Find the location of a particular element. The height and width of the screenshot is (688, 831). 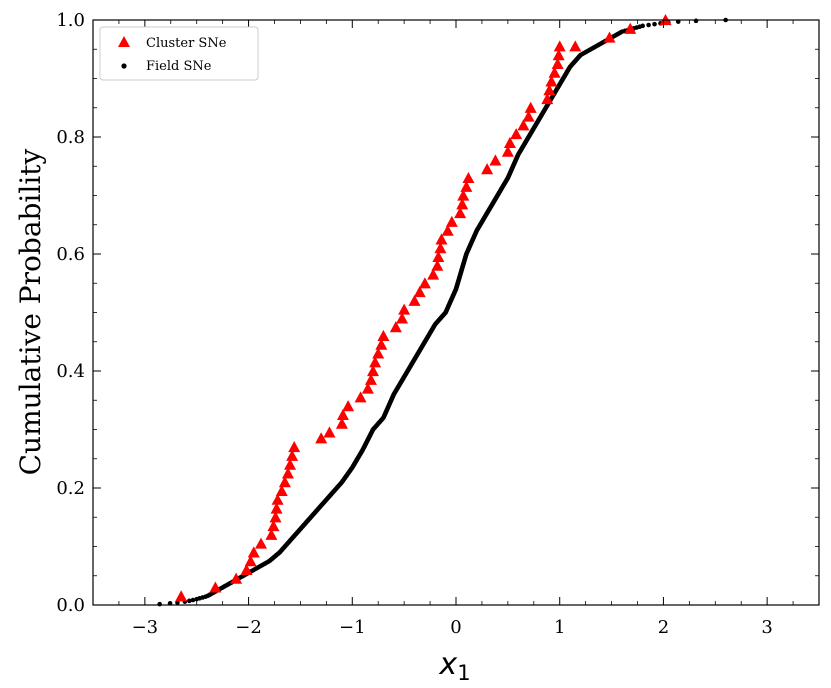

legend-label-field: Field SNe is located at coordinates (179, 66).